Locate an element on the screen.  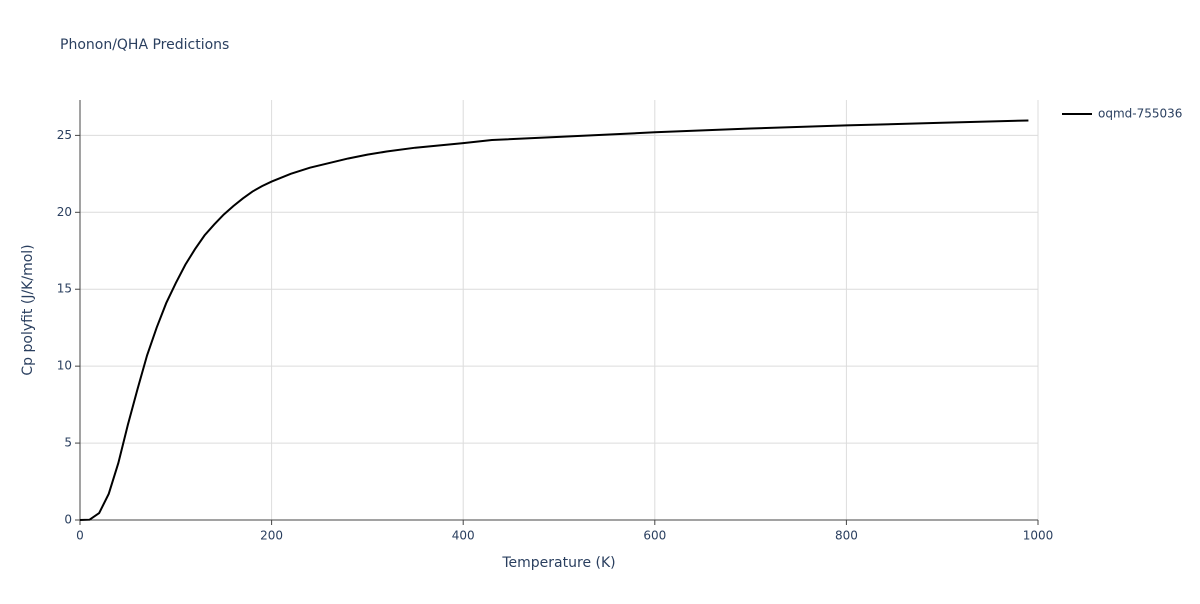
y-tick-label: 20 is located at coordinates (64, 212).